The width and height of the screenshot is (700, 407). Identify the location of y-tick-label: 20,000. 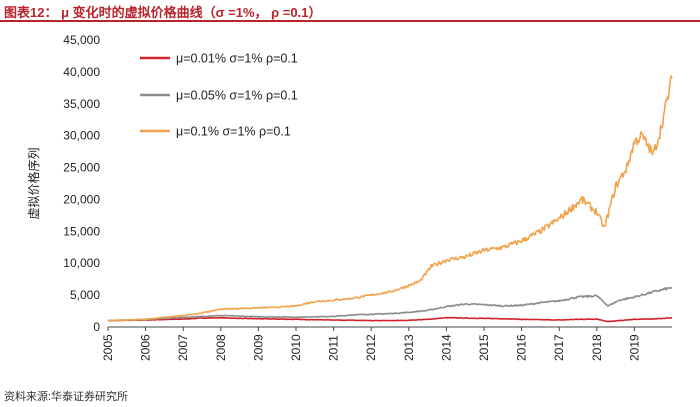
(81, 199).